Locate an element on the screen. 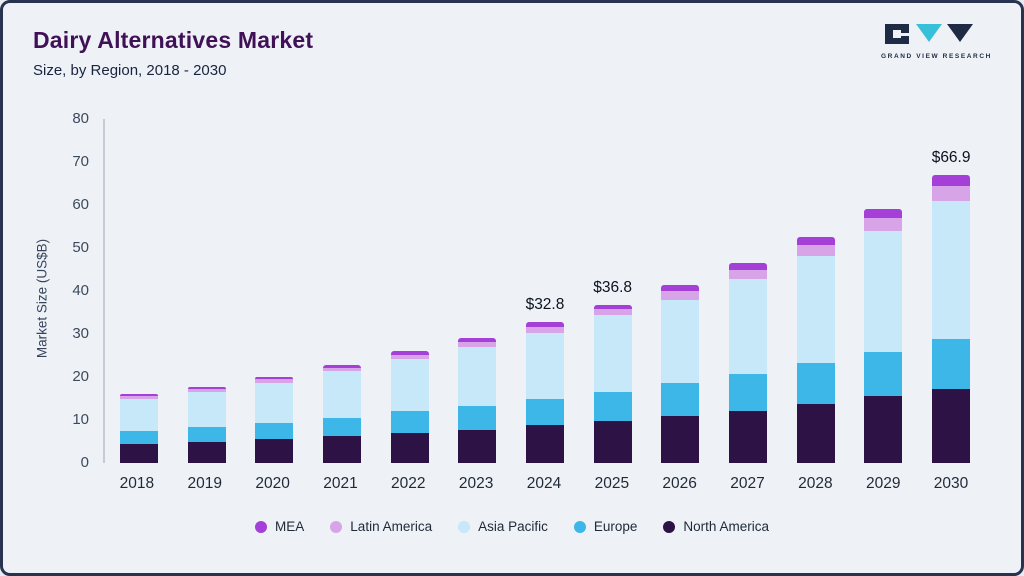 The image size is (1024, 576). x-tick-label: 2020 is located at coordinates (272, 483).